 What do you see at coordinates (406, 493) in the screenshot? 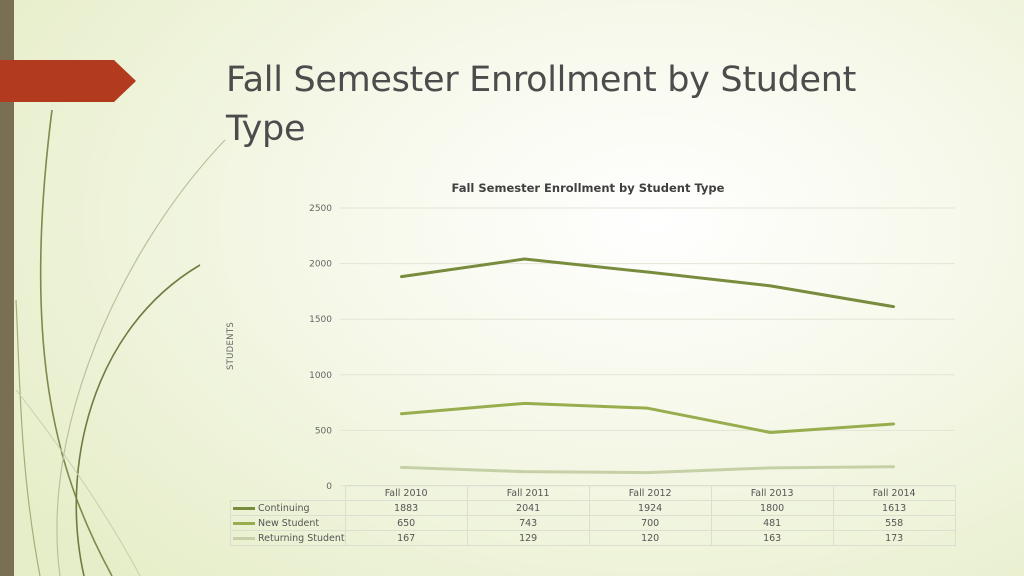
I see `category-label: Fall 2010` at bounding box center [406, 493].